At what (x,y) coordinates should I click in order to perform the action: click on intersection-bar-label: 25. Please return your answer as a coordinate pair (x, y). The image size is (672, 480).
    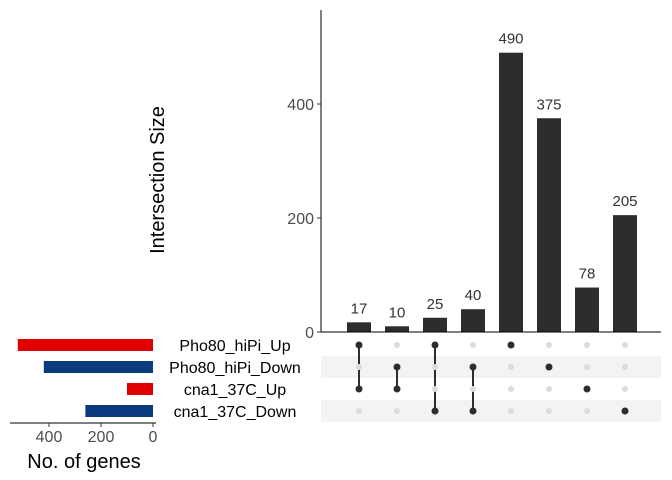
    Looking at the image, I should click on (435, 304).